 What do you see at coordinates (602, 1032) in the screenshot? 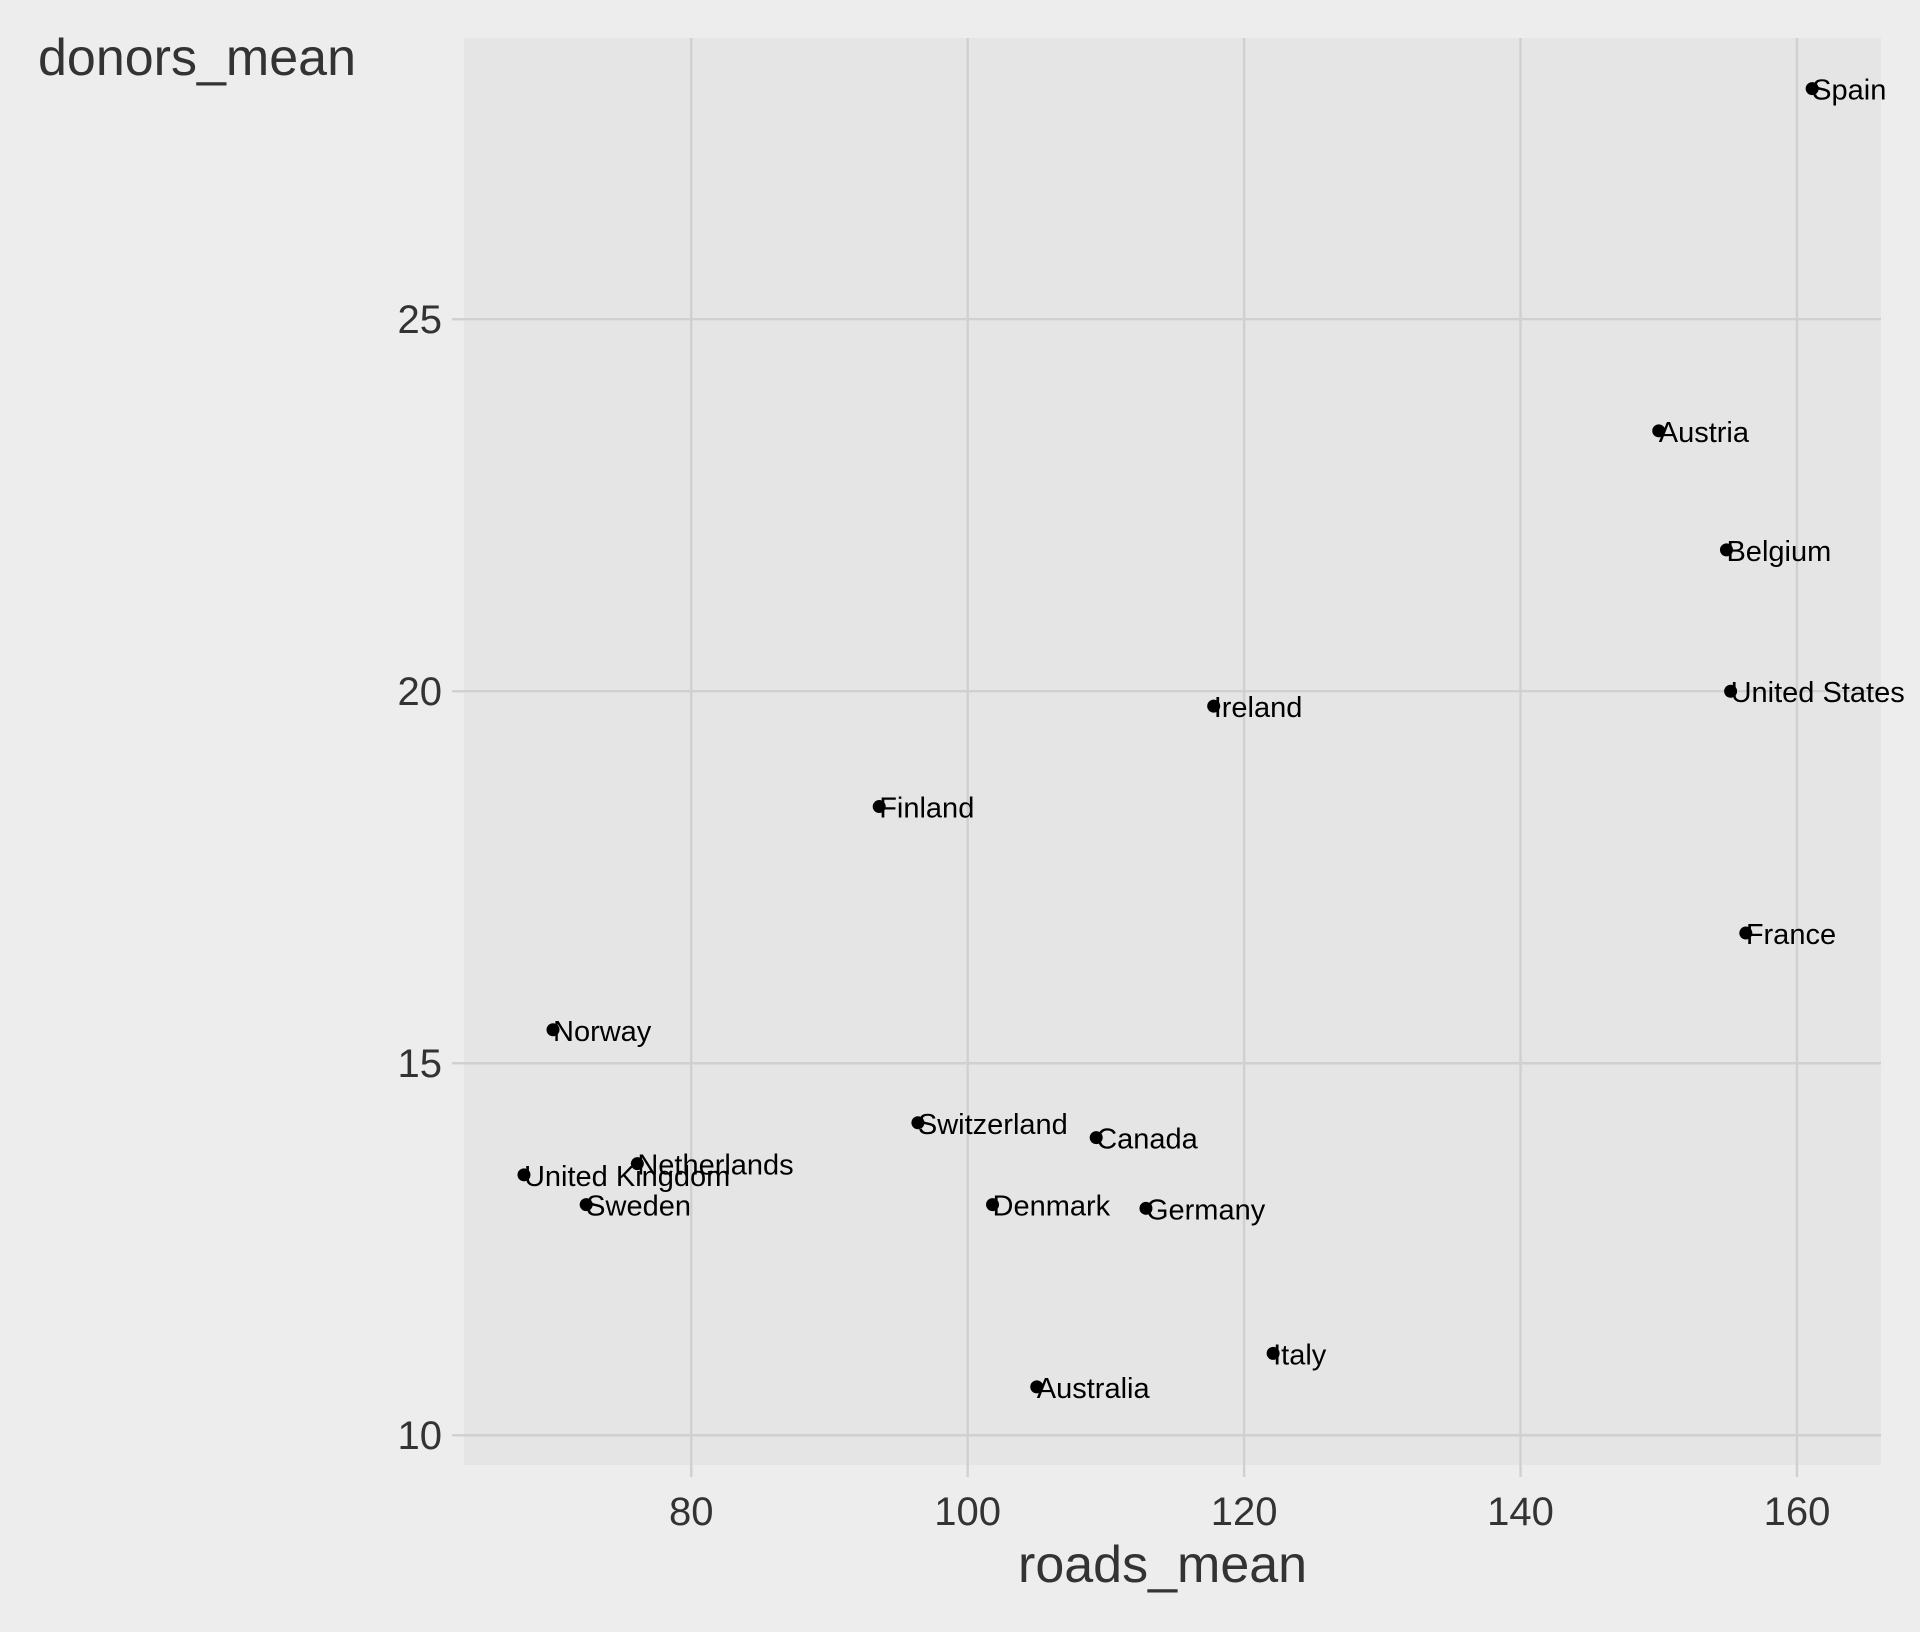
I see `point-label: Norway` at bounding box center [602, 1032].